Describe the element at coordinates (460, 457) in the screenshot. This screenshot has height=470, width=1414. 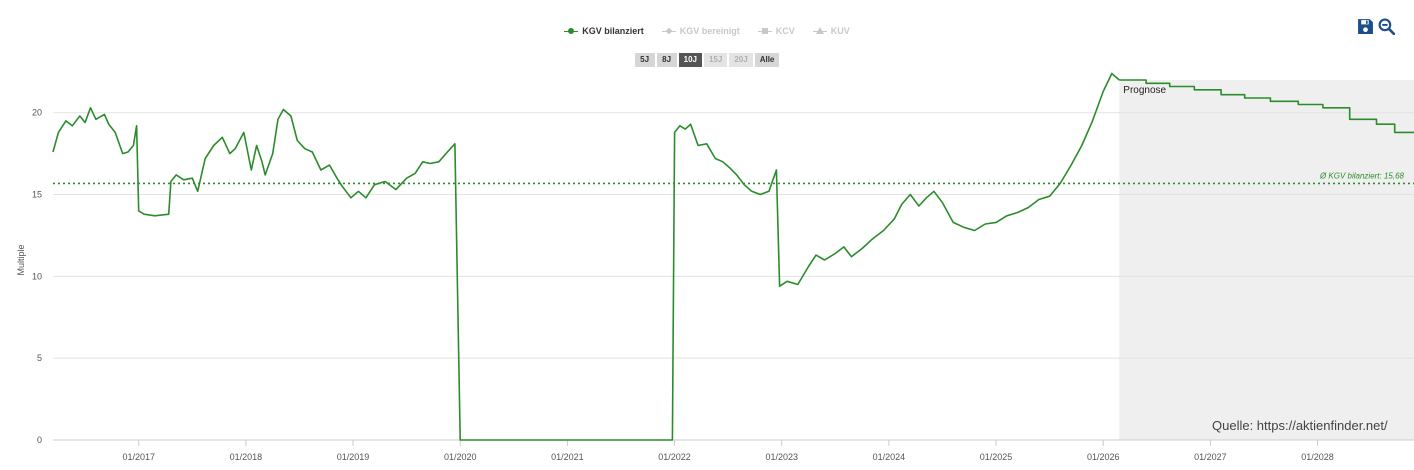
I see `x-tick-label: 01/2020` at that location.